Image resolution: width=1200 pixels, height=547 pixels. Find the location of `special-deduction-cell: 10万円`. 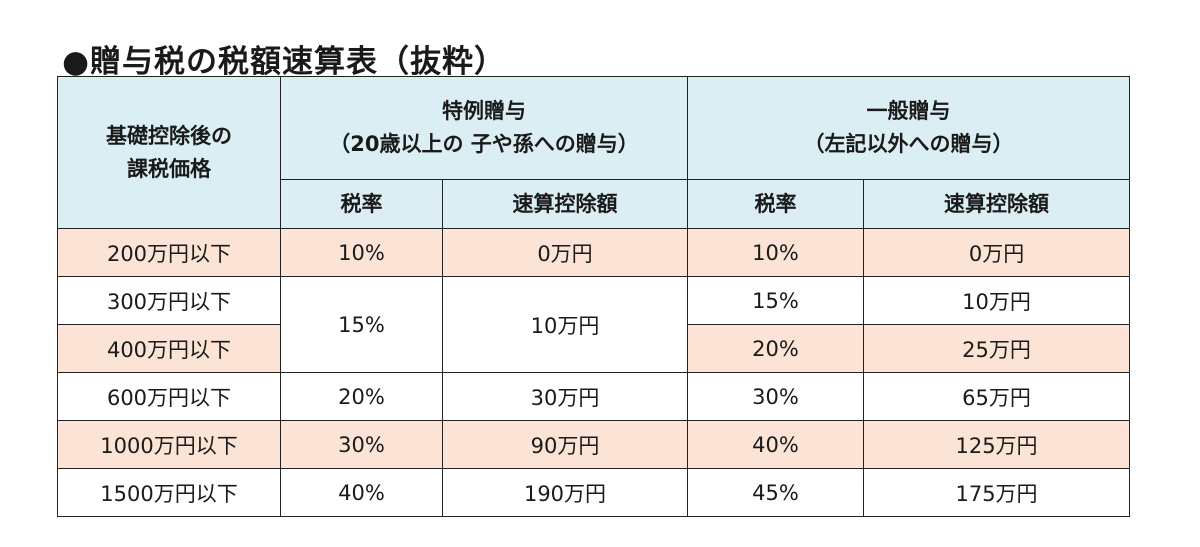

special-deduction-cell: 10万円 is located at coordinates (565, 324).